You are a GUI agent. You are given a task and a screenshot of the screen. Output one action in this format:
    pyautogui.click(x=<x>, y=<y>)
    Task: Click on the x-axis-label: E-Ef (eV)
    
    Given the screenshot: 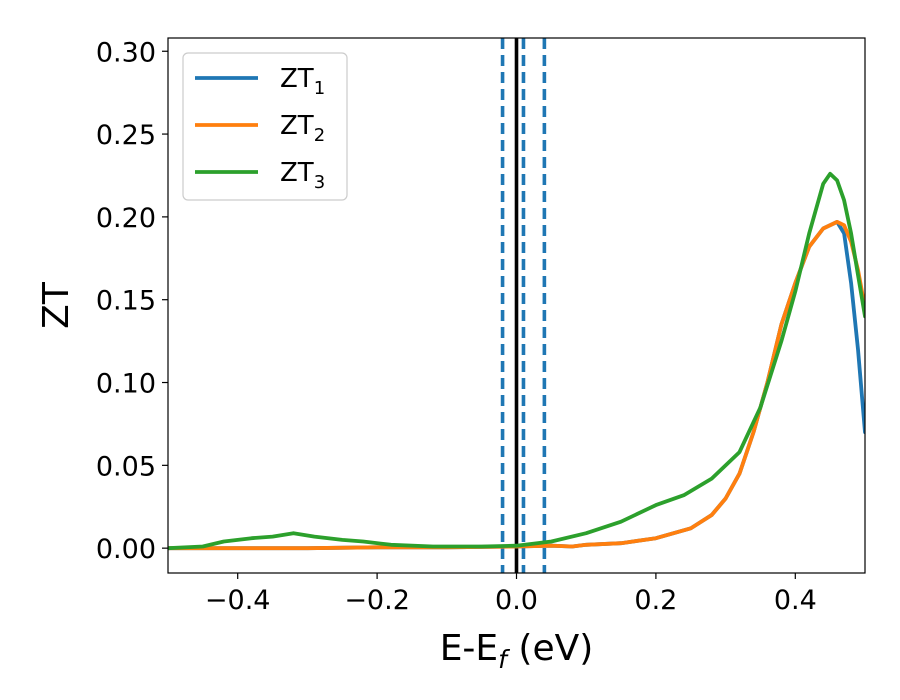 What is the action you would take?
    pyautogui.click(x=517, y=651)
    